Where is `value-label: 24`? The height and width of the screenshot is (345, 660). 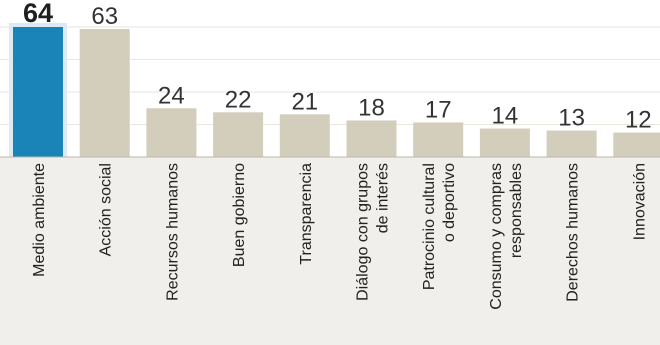
value-label: 24 is located at coordinates (171, 95).